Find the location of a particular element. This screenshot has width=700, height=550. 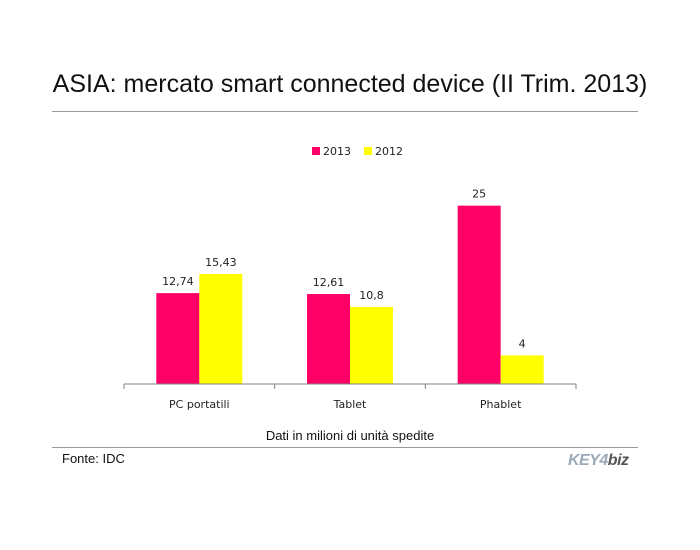

data-label-2012-2: 4 is located at coordinates (522, 343).